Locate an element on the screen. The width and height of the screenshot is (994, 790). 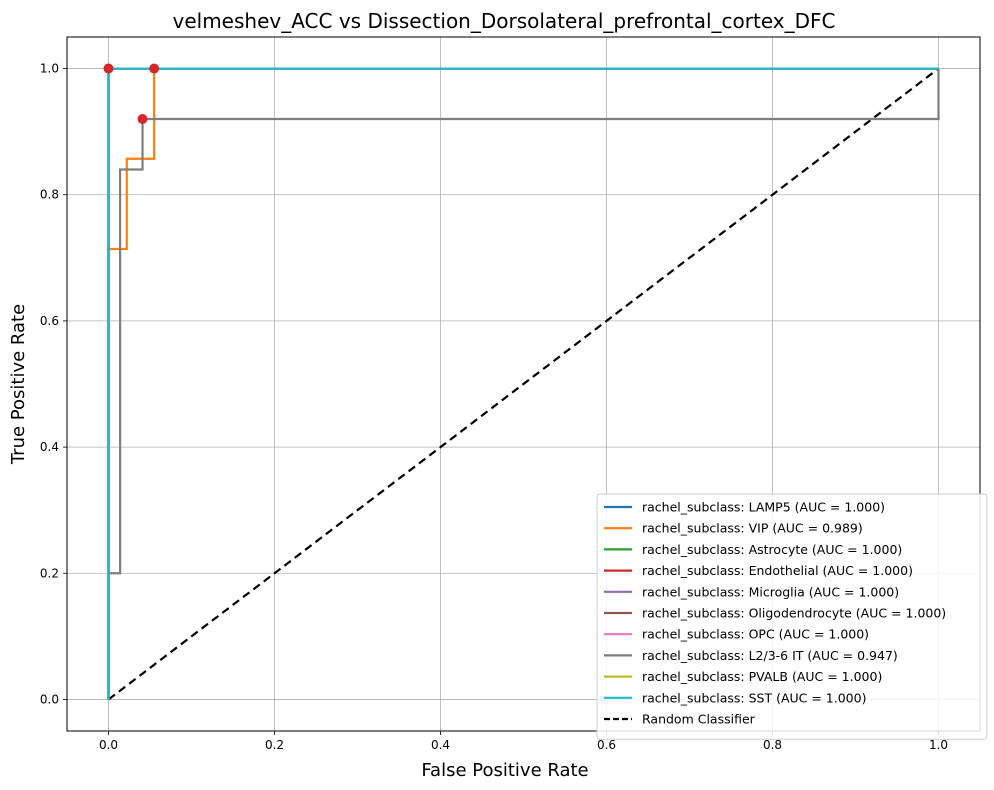
y-tick-label: 0.8 is located at coordinates (49, 195).